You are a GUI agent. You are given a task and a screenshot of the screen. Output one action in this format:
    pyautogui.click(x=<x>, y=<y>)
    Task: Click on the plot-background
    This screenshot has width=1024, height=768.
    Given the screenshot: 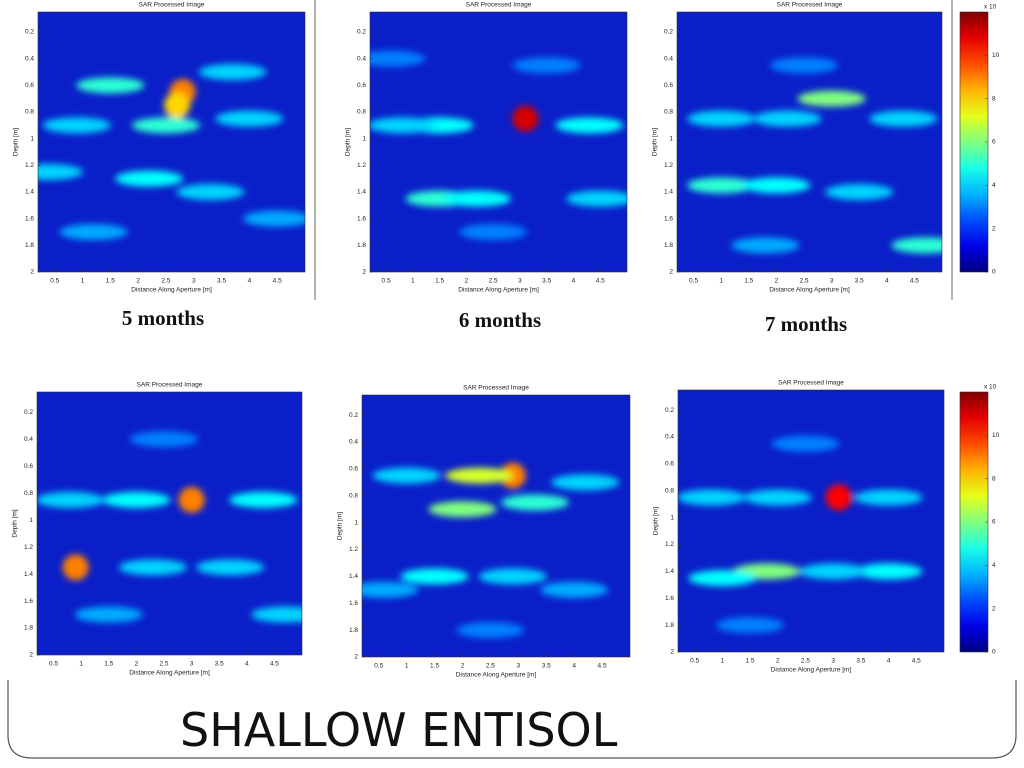 What is the action you would take?
    pyautogui.click(x=809, y=142)
    